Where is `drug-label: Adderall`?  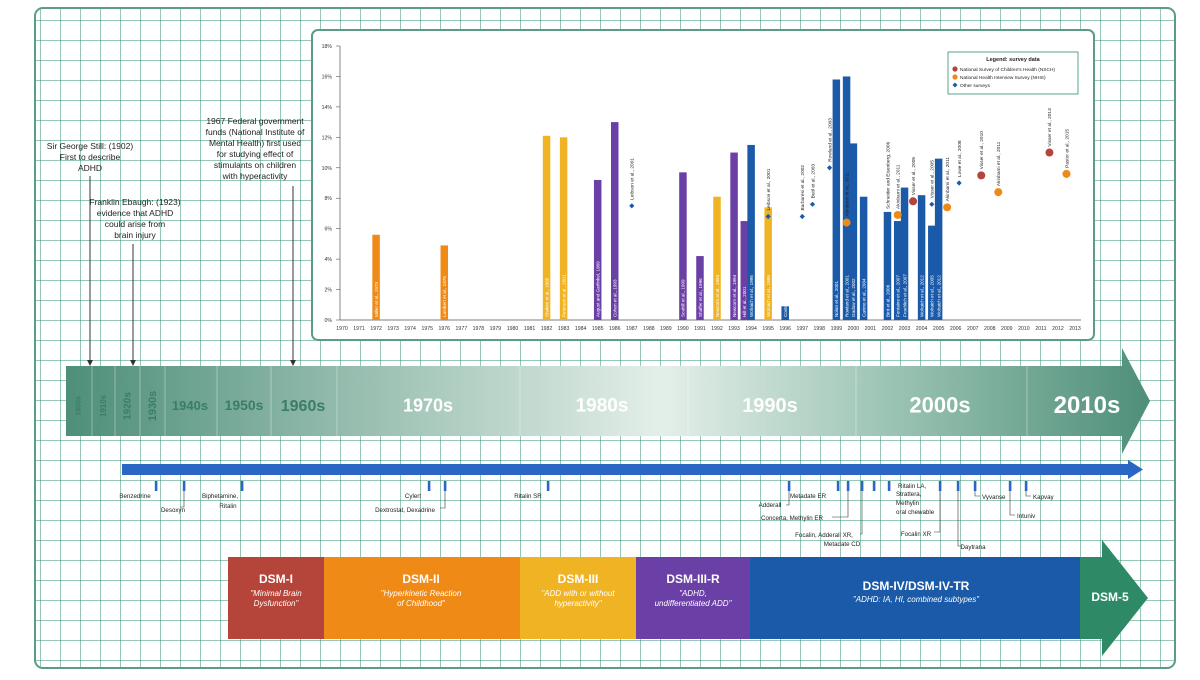
drug-label: Adderall is located at coordinates (770, 505).